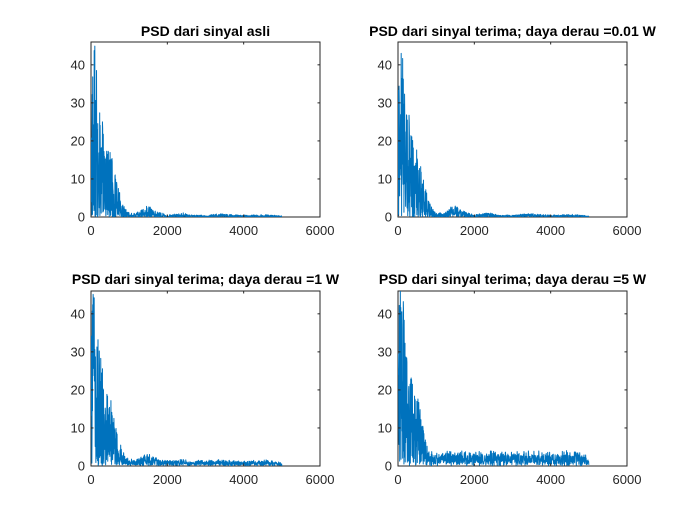  I want to click on subplot-2-psd-series, so click(494, 134).